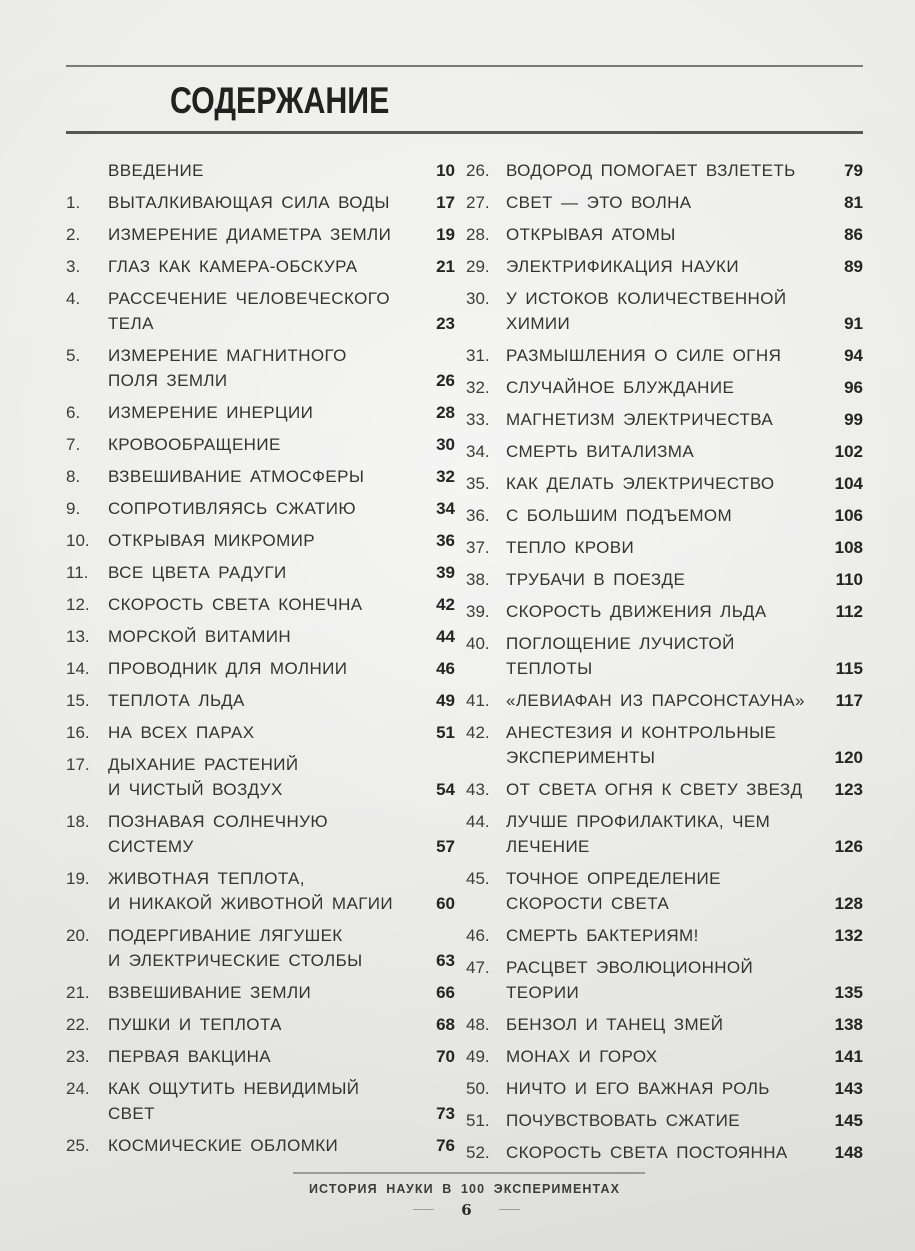 The height and width of the screenshot is (1251, 915). I want to click on entry-number: 29., so click(478, 266).